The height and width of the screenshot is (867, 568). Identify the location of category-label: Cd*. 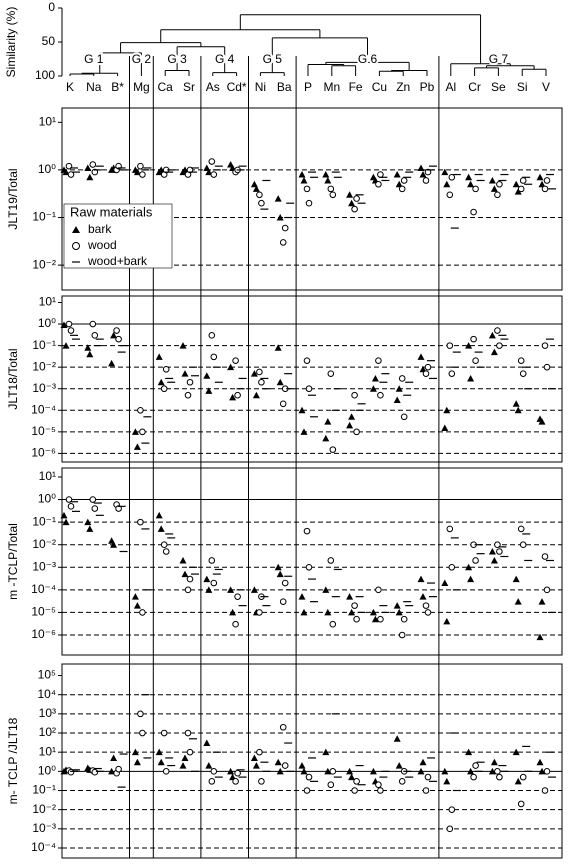
(237, 87).